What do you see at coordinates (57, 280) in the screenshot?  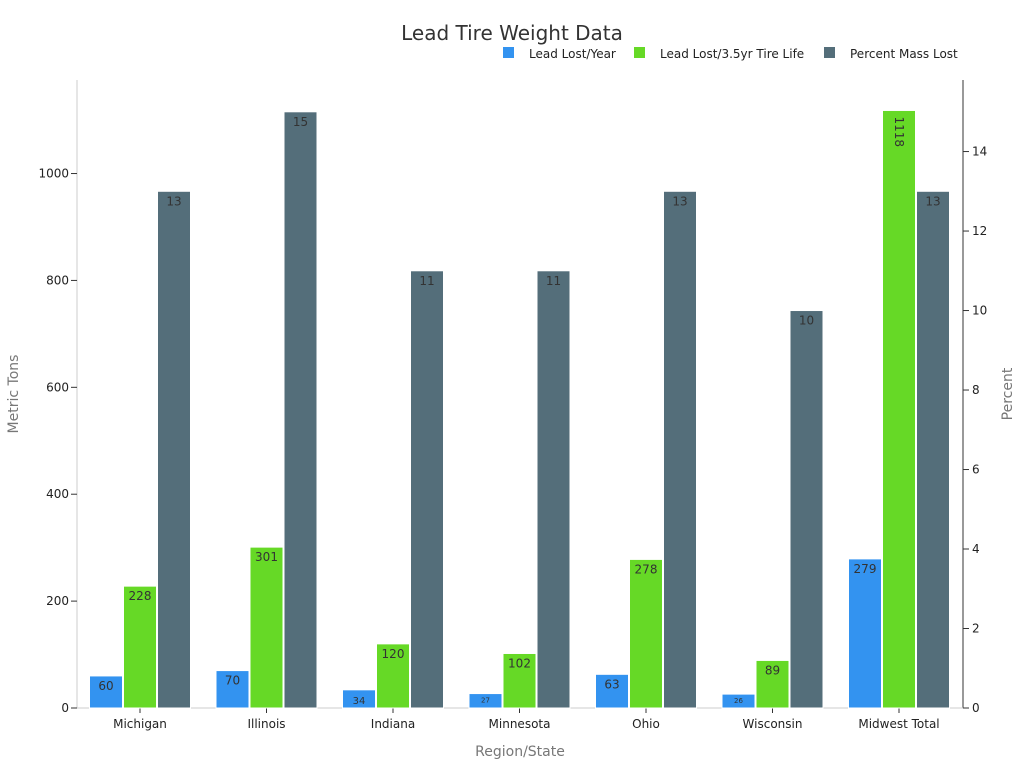 I see `y-tick-label: 800` at bounding box center [57, 280].